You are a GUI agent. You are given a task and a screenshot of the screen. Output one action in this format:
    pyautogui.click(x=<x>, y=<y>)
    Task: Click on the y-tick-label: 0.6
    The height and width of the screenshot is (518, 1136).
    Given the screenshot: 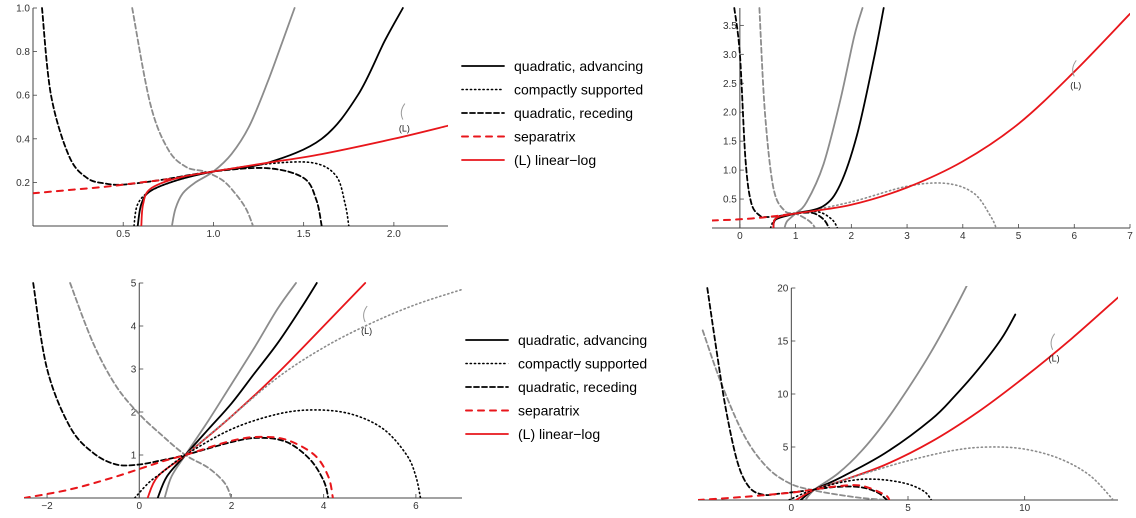 What is the action you would take?
    pyautogui.click(x=23, y=96)
    